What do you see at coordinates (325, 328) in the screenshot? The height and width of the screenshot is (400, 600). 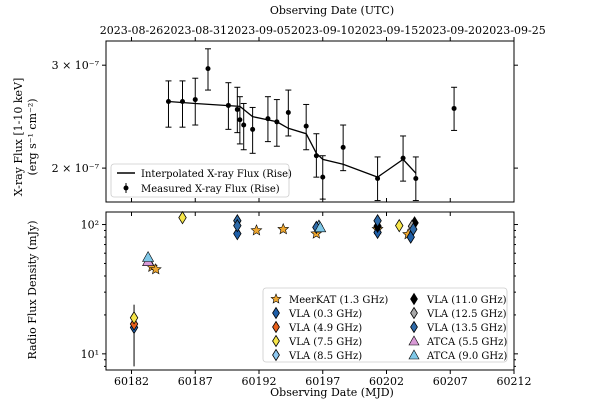 I see `legend-label-vla-49: VLA (4.9 GHz)` at bounding box center [325, 328].